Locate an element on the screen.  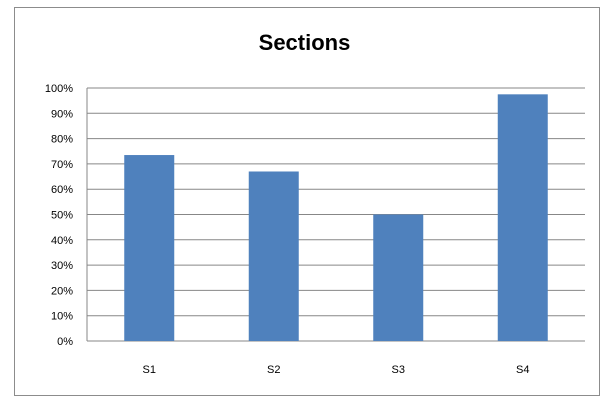
x-tick-label: S4 is located at coordinates (522, 370).